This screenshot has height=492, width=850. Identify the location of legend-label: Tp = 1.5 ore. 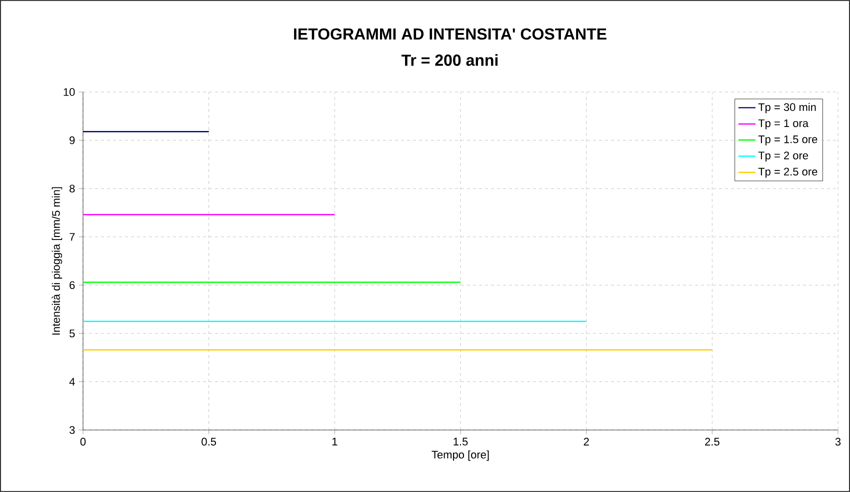
(788, 141).